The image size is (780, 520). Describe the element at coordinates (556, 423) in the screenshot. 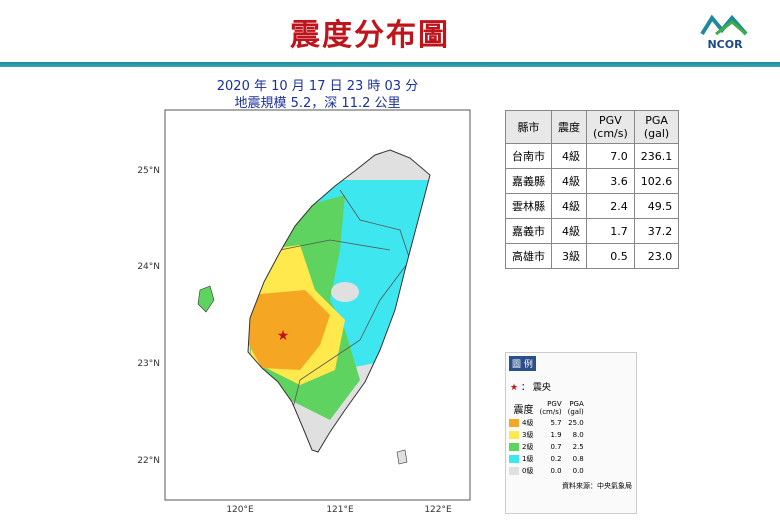

I see `legend-text: 5.7` at that location.